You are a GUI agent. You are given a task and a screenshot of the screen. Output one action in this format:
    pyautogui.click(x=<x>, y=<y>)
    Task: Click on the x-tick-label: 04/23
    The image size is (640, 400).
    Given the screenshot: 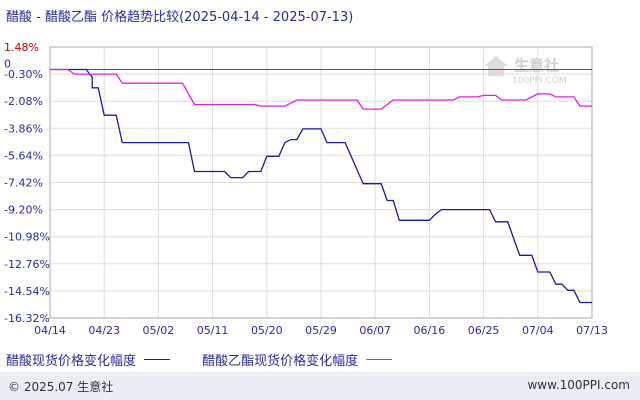 What is the action you would take?
    pyautogui.click(x=104, y=330)
    